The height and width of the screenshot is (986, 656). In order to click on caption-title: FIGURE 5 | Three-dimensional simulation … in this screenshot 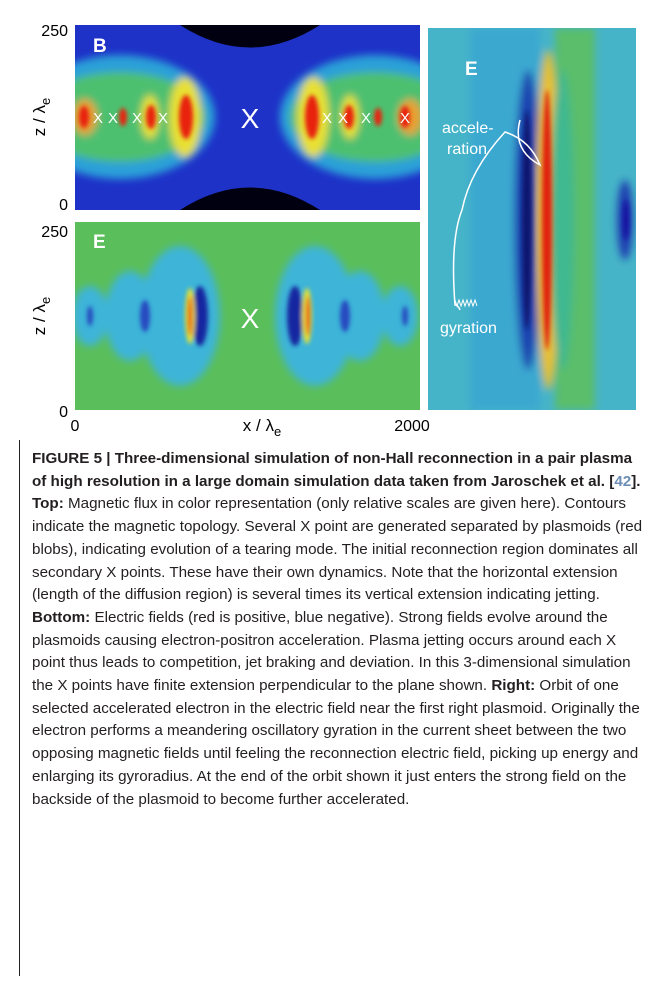, I will do `click(336, 470)`.